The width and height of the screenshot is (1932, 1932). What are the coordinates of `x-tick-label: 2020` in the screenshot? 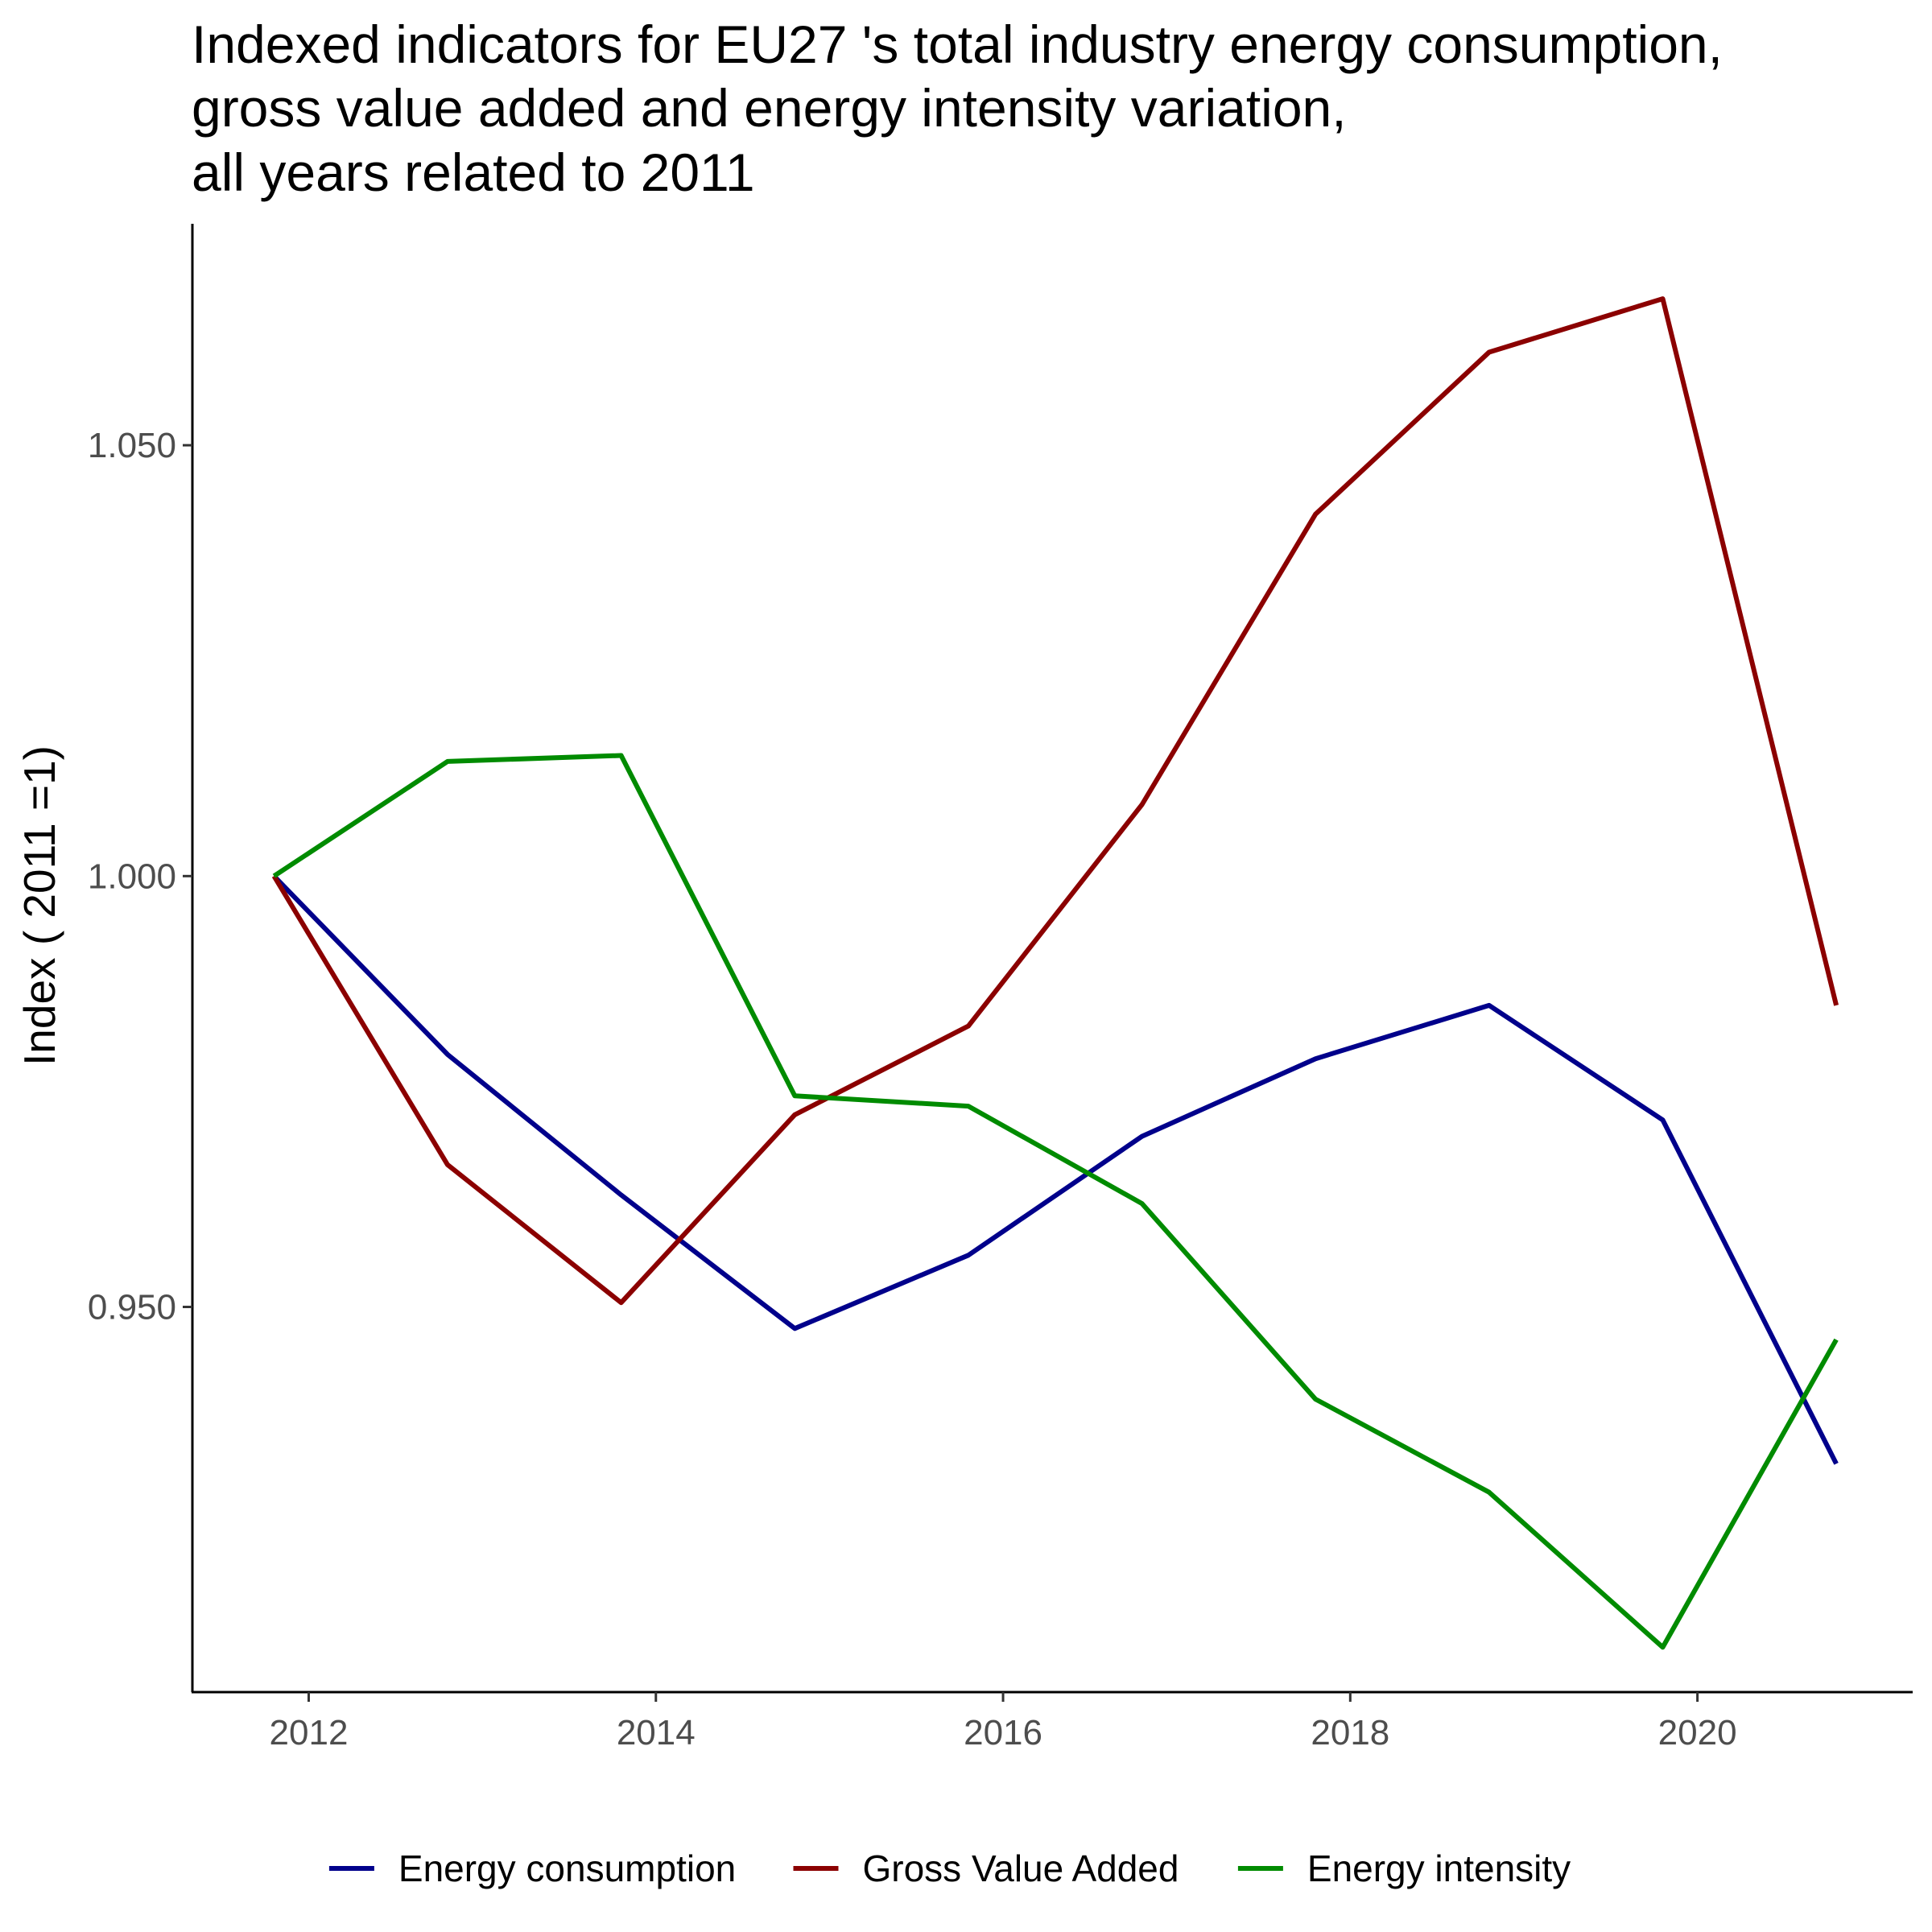 It's located at (1697, 1732).